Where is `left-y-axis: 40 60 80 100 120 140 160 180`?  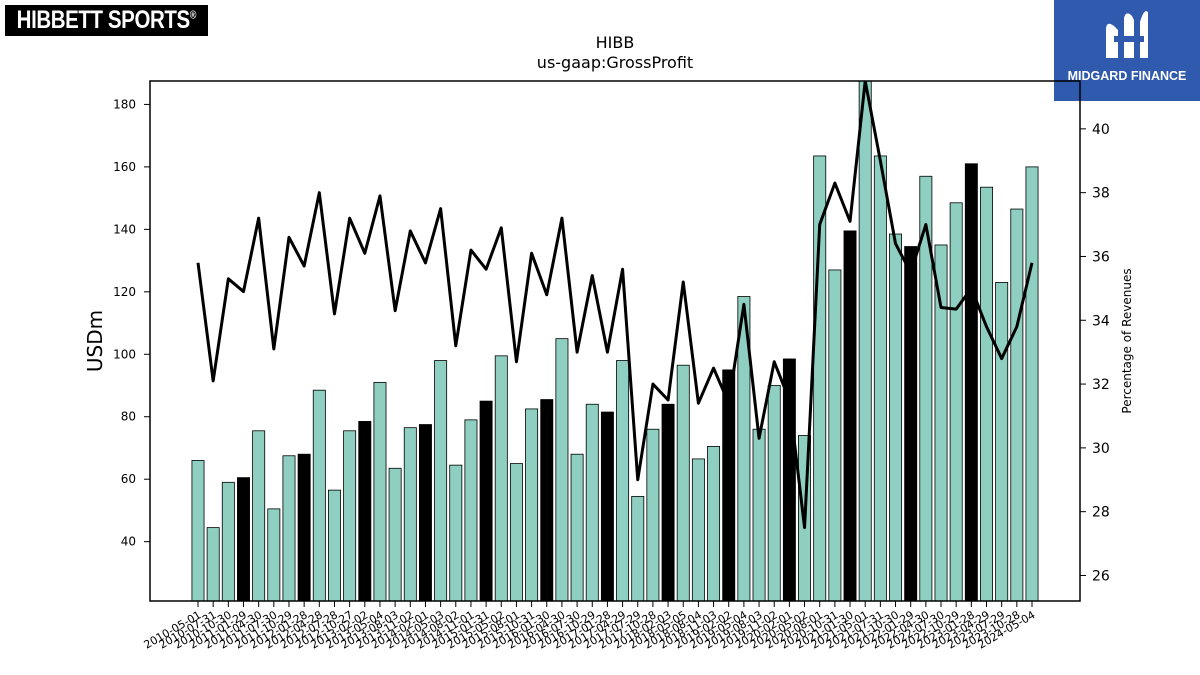
left-y-axis: 40 60 80 100 120 140 160 180 is located at coordinates (131, 323).